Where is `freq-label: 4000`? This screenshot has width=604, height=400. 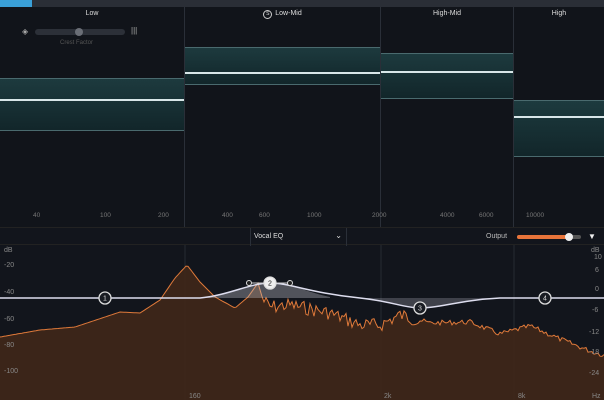 freq-label: 4000 is located at coordinates (447, 215).